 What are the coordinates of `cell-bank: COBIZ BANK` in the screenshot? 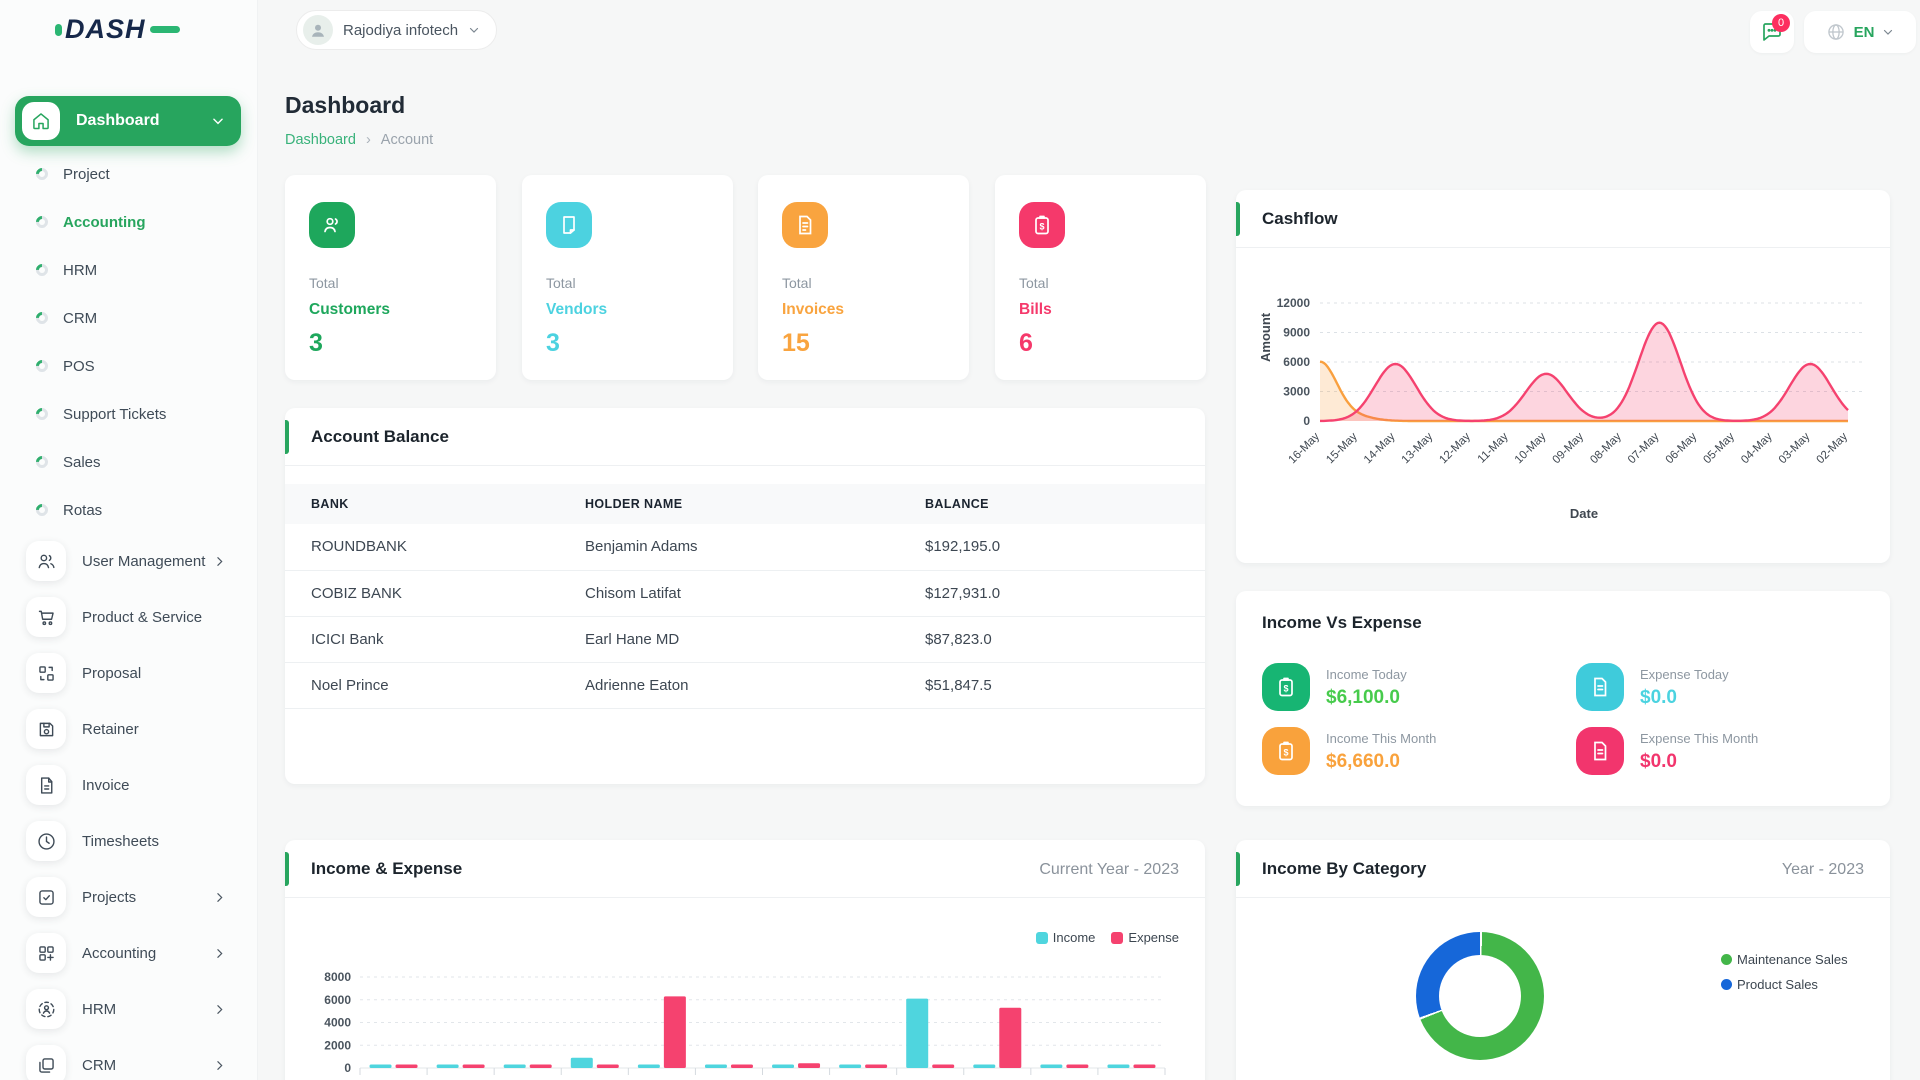 It's located at (435, 593).